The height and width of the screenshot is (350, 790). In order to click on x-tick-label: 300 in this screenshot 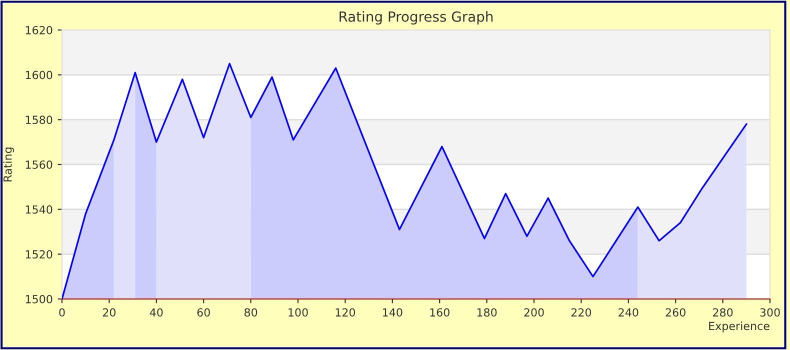, I will do `click(770, 312)`.